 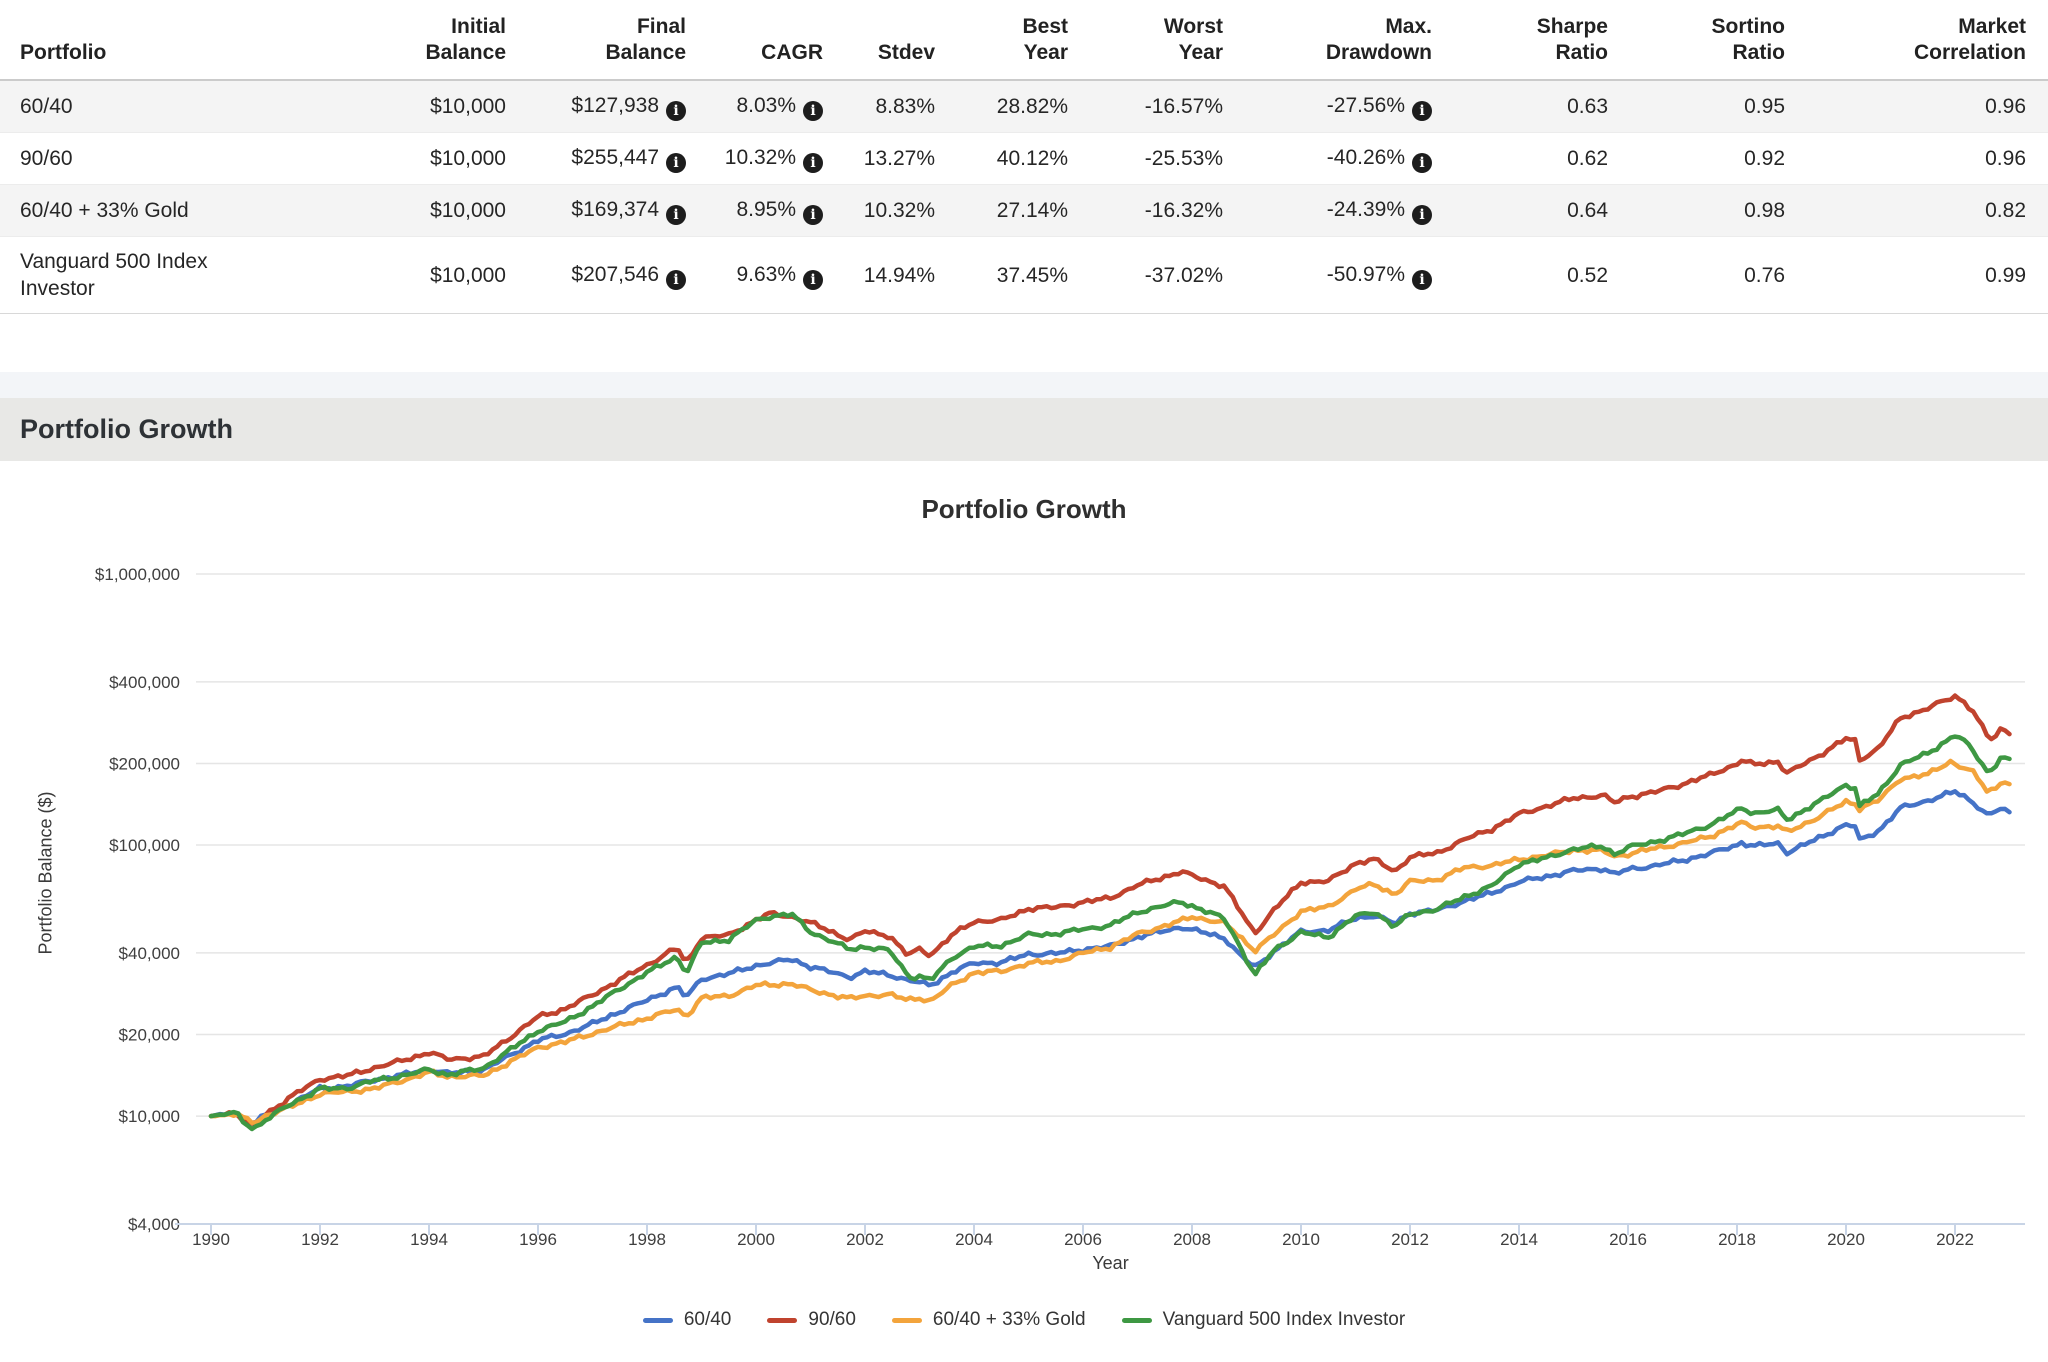 I want to click on cagr-cell: 10.32% i, so click(x=754, y=159).